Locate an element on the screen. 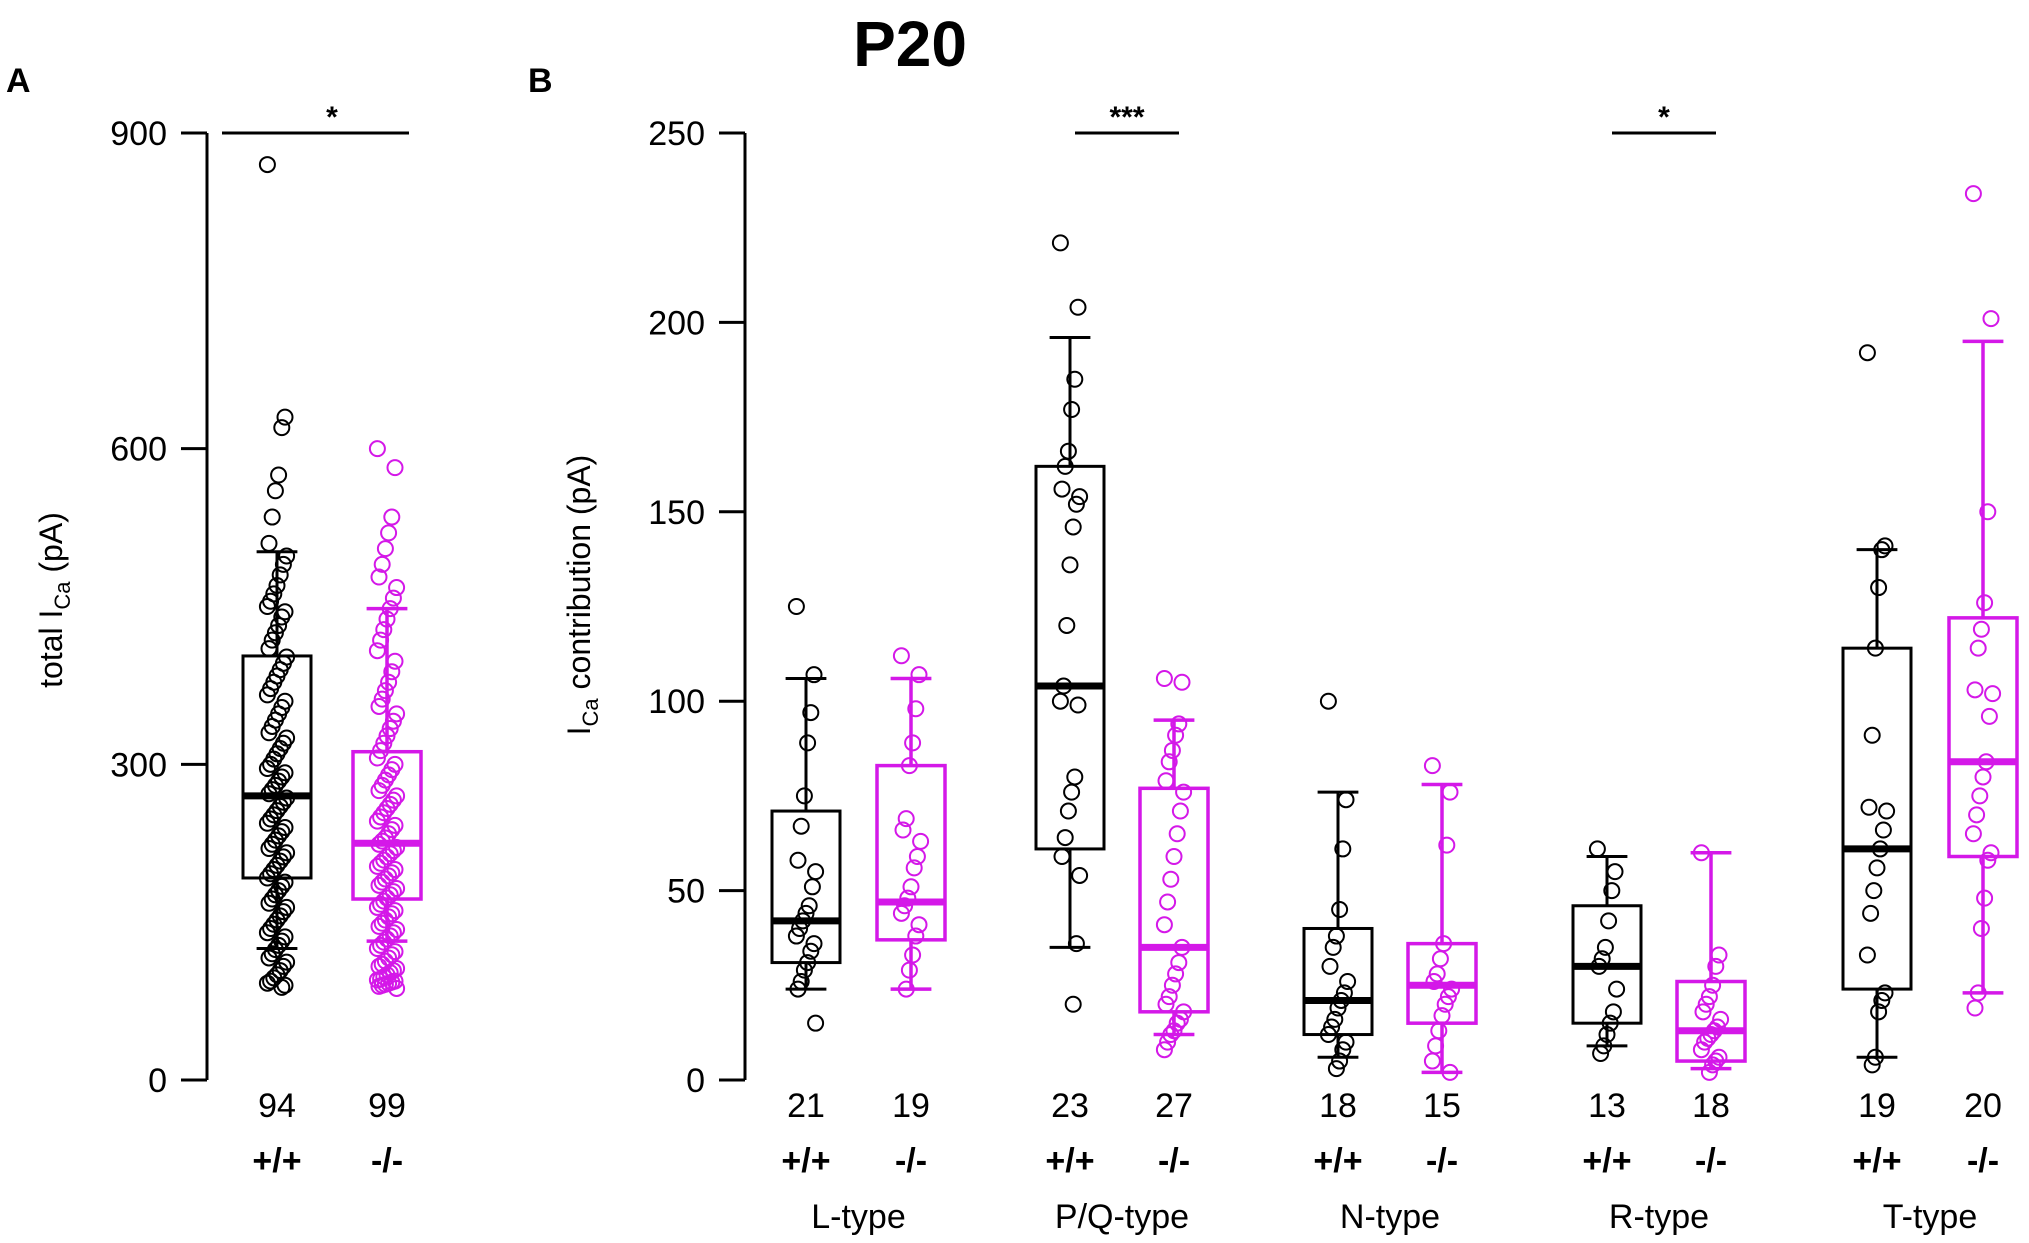  panel-a-y-tick-label: 0 is located at coordinates (157, 1081).